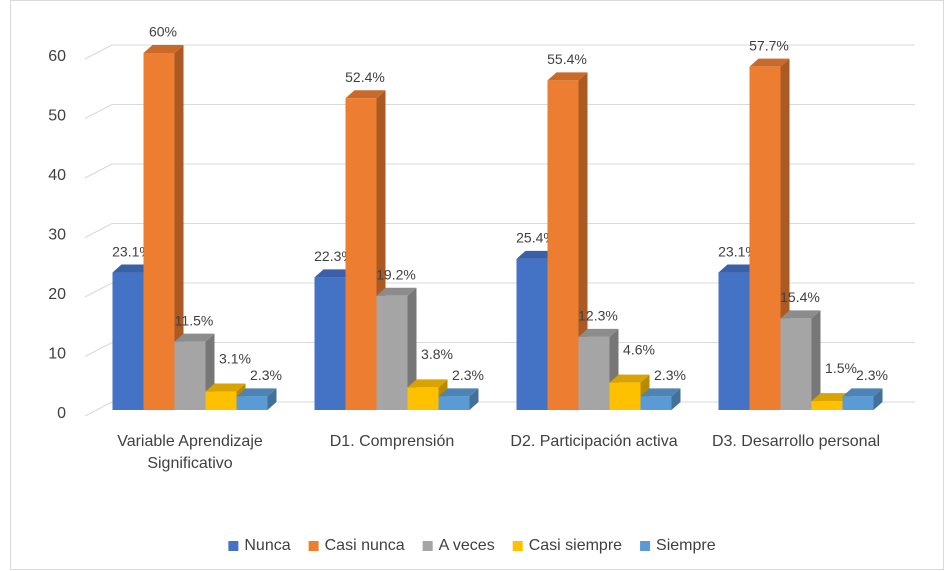 The width and height of the screenshot is (944, 571). What do you see at coordinates (796, 441) in the screenshot?
I see `x-tick-label: D3. Desarrollo personal` at bounding box center [796, 441].